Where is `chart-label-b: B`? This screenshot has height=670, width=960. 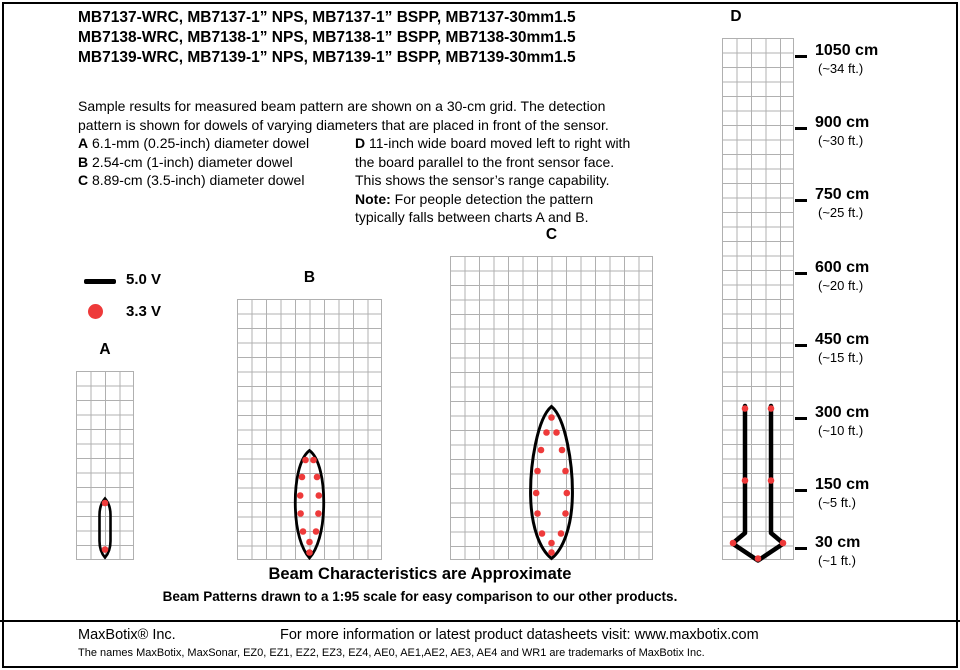
chart-label-b: B is located at coordinates (309, 277).